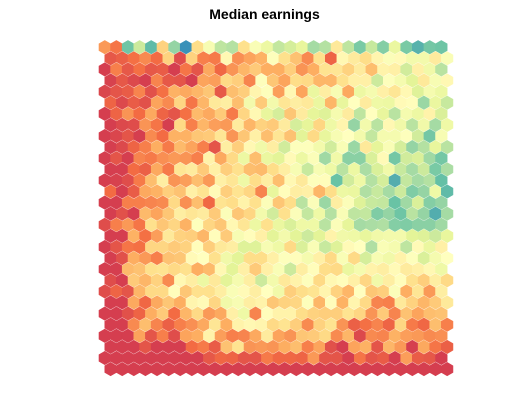  What do you see at coordinates (232, 291) in the screenshot?
I see `hex-cell-r22-c11` at bounding box center [232, 291].